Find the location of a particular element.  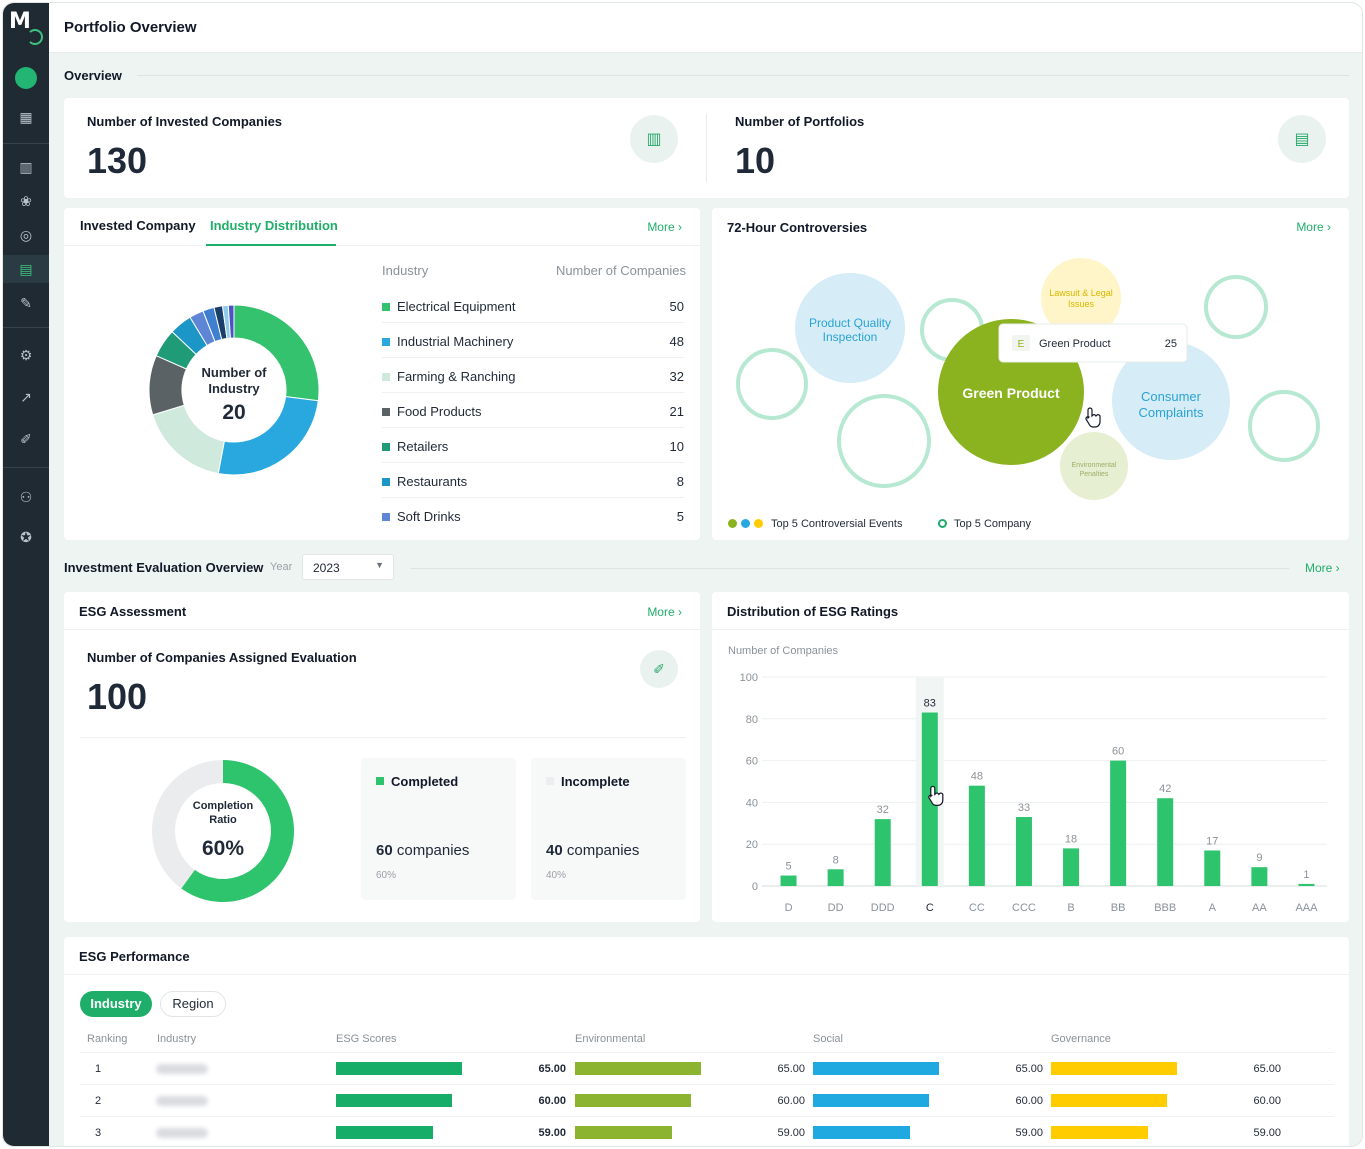

data-label: 17 is located at coordinates (1212, 841).